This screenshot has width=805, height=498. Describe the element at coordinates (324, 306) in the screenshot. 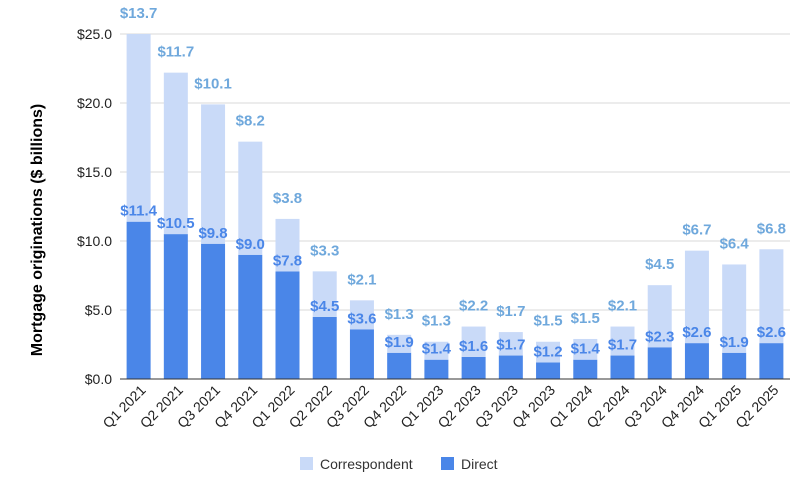

I see `data-label-direct: $4.5` at that location.